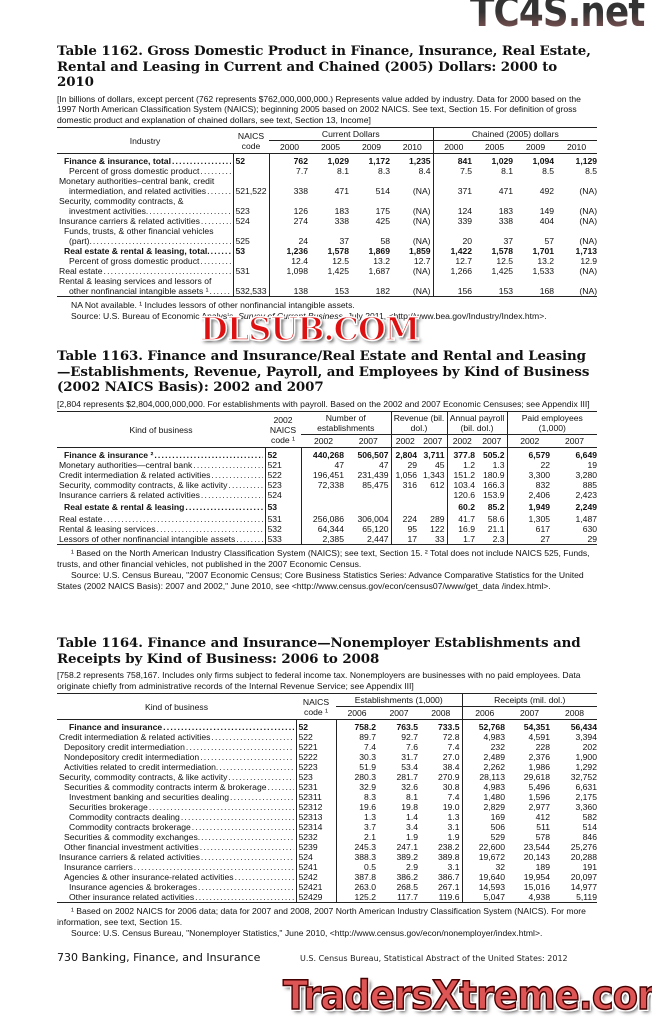  Describe the element at coordinates (502, 251) in the screenshot. I see `value-cell: 1,578` at that location.